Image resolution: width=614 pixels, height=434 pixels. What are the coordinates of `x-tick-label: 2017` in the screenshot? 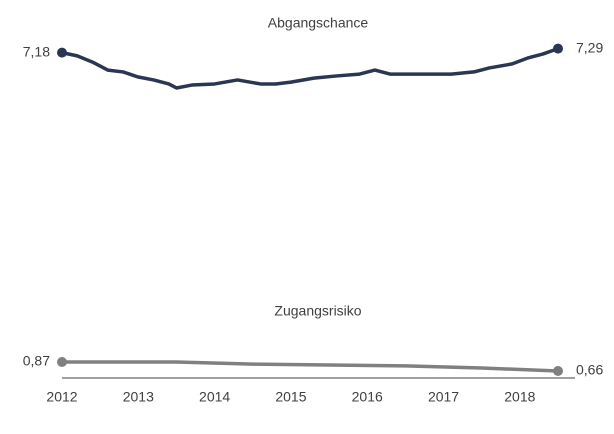 It's located at (443, 397).